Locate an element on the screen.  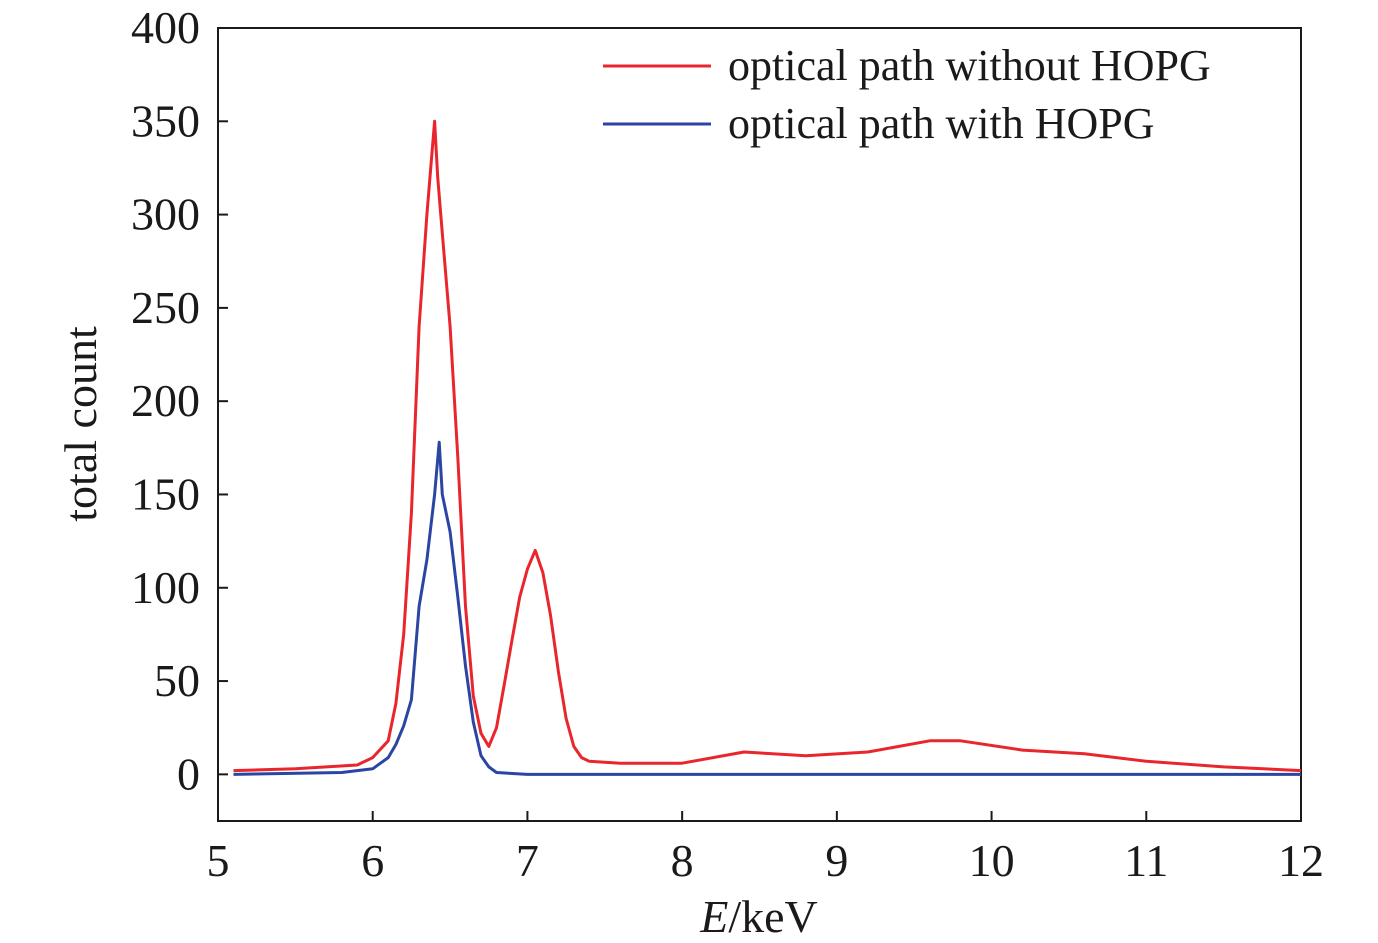
x-axis: 5 6 7 8 9 10 11 12 is located at coordinates (765, 848).